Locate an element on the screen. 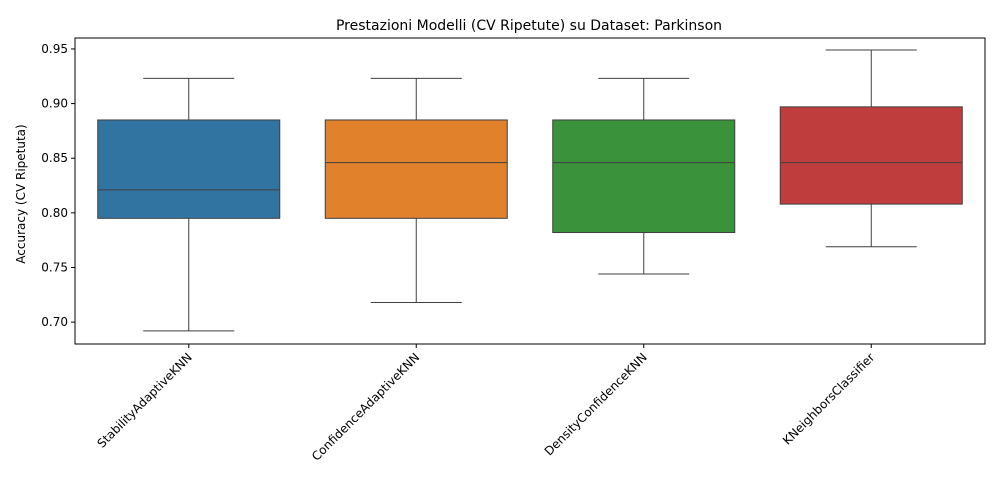  box-confidenceadaptiveknn is located at coordinates (416, 190).